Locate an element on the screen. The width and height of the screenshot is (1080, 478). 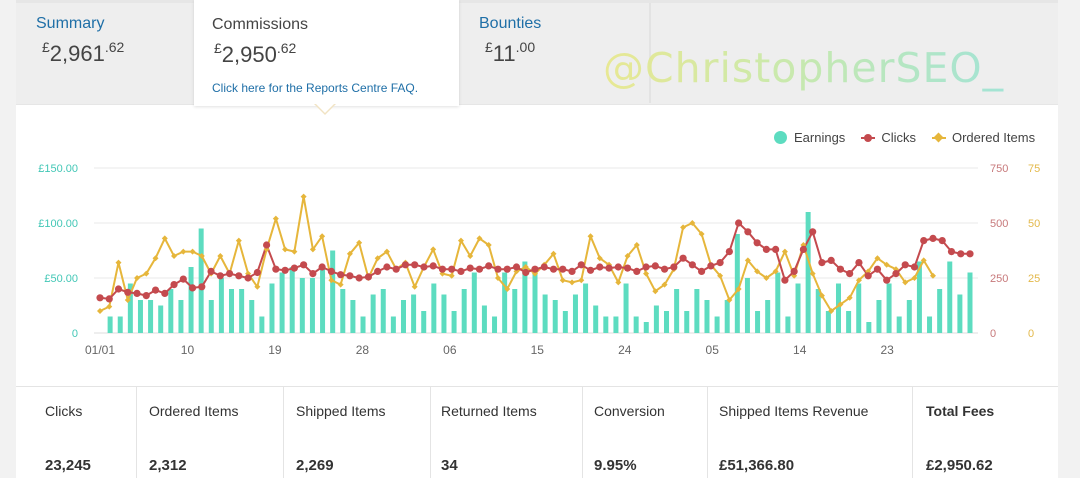
x-tick-label: 10 is located at coordinates (188, 350).